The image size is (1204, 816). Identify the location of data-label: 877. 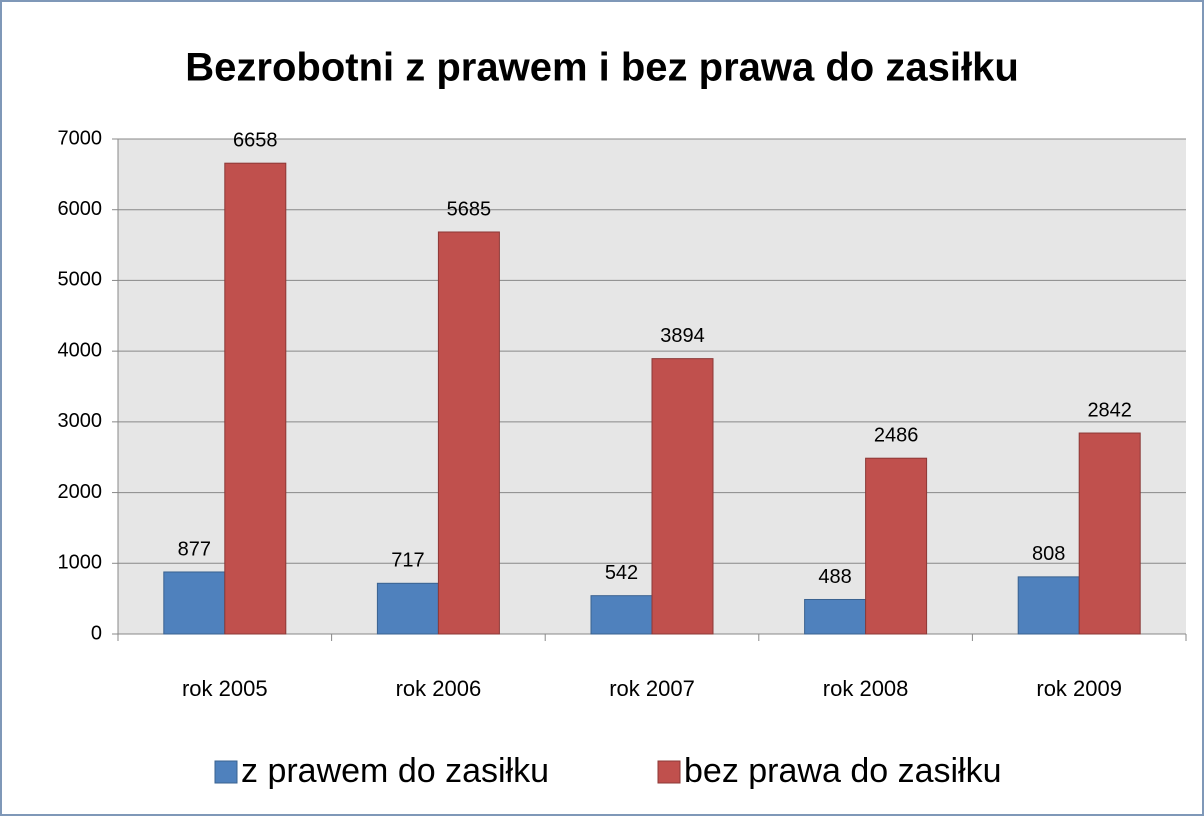
(194, 549).